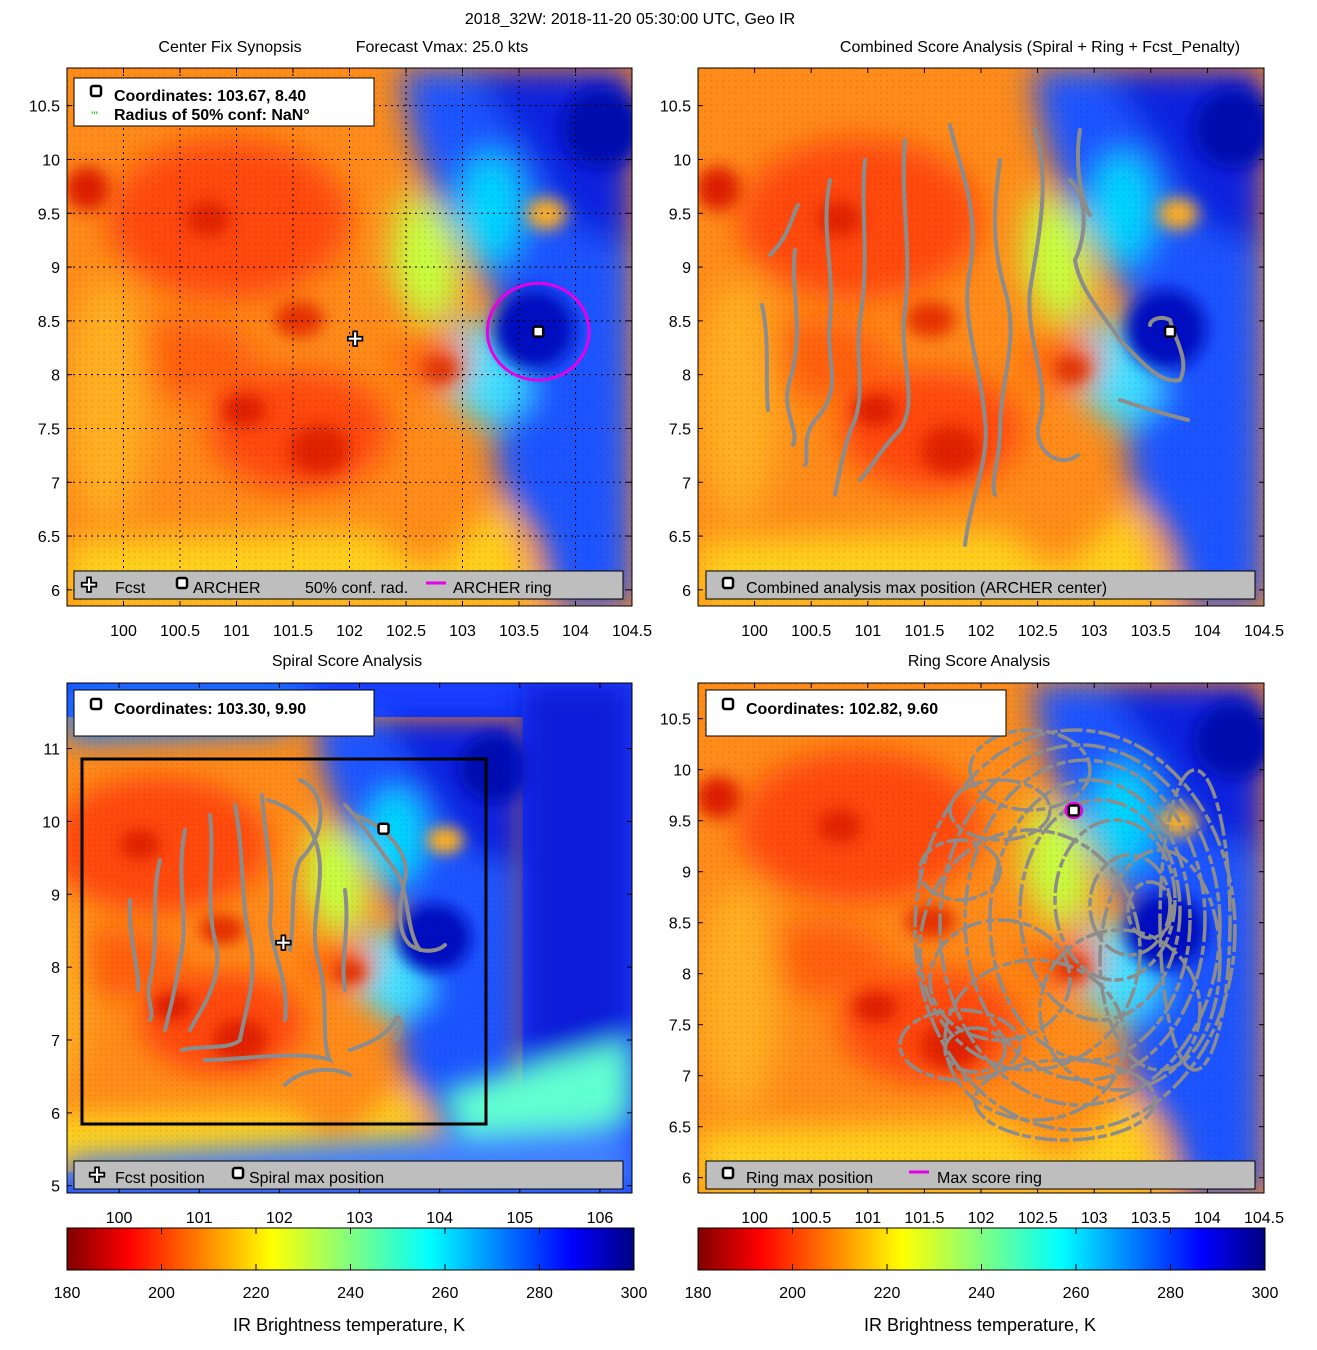  What do you see at coordinates (680, 322) in the screenshot?
I see `ytick-label: 8.5` at bounding box center [680, 322].